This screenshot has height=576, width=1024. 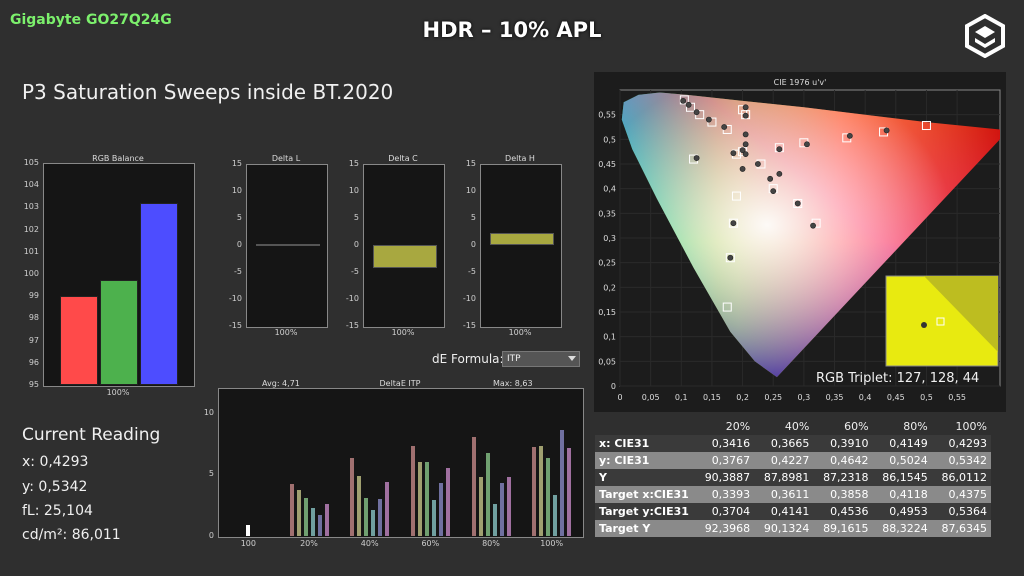 What do you see at coordinates (849, 494) in the screenshot?
I see `table-cell: 0,3858` at bounding box center [849, 494].